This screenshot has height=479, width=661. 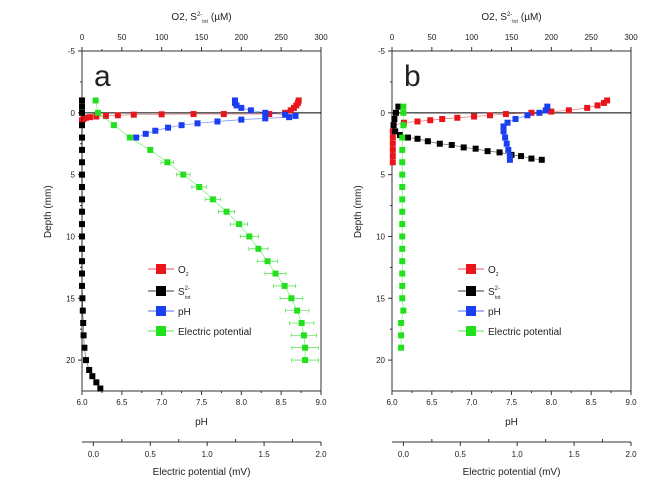 I want to click on ph-axis-title: pH, so click(x=511, y=422).